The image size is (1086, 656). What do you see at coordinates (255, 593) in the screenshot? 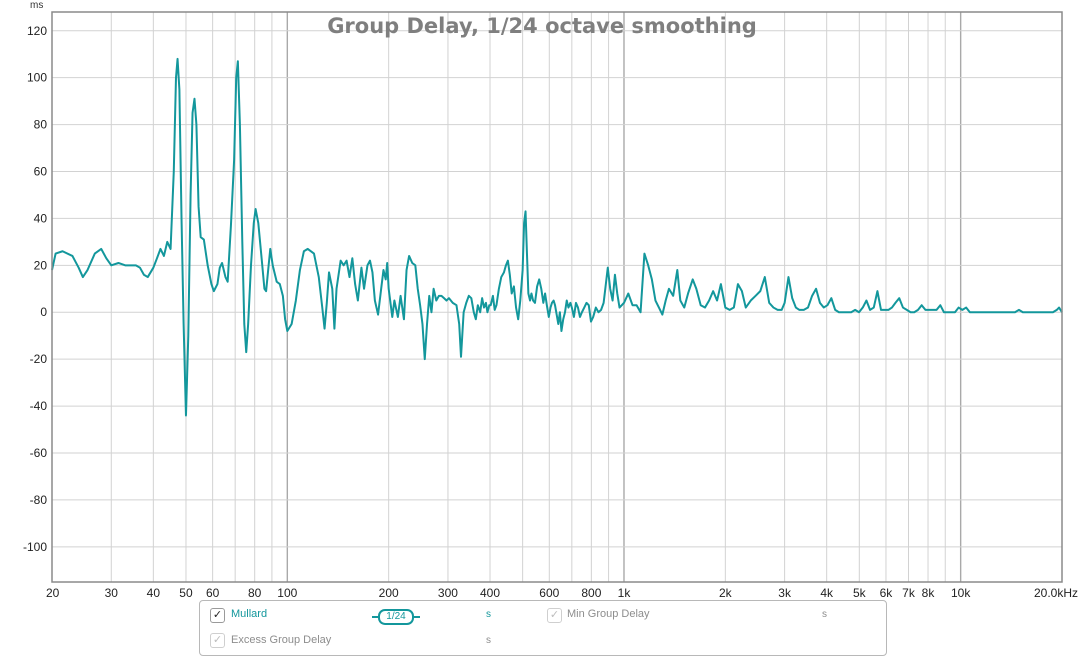
I see `x-tick-label: 80` at bounding box center [255, 593].